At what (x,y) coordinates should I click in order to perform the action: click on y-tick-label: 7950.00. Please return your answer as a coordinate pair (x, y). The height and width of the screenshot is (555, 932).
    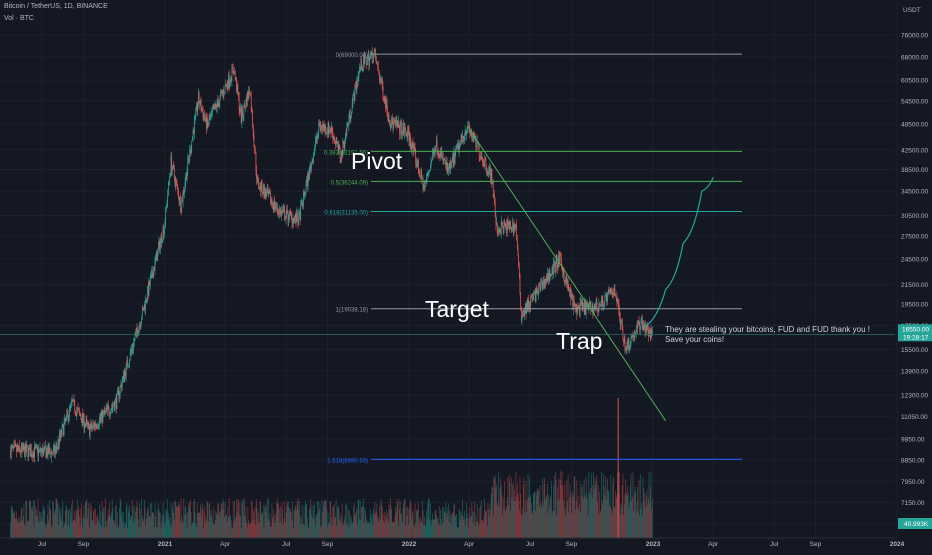
    Looking at the image, I should click on (913, 482).